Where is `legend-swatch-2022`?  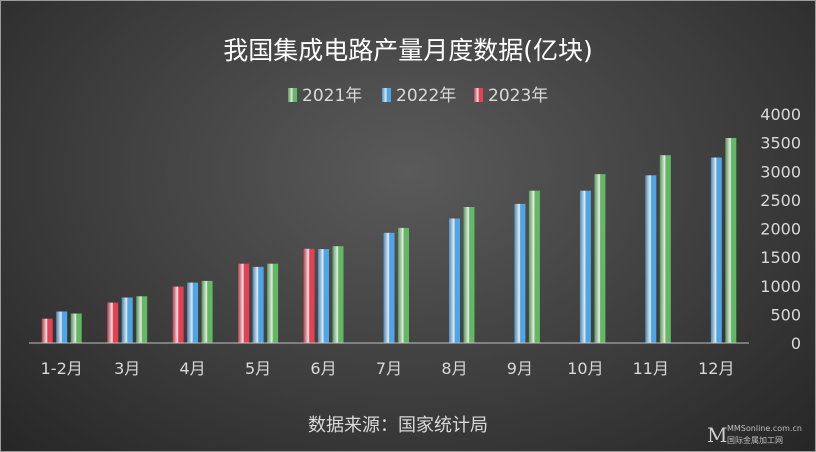 legend-swatch-2022 is located at coordinates (386, 95).